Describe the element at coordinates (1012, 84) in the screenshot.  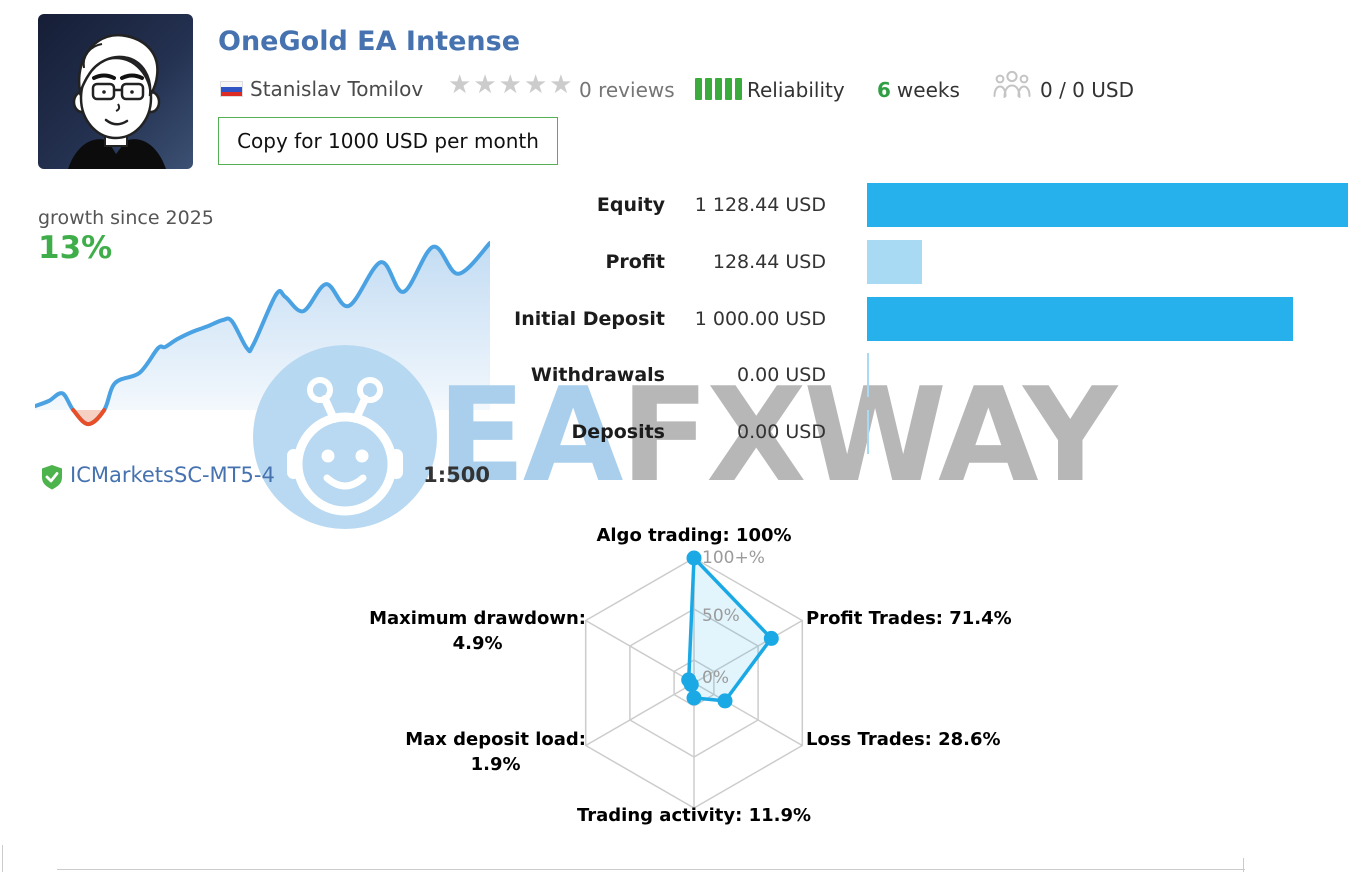
I see `people-group-icon` at that location.